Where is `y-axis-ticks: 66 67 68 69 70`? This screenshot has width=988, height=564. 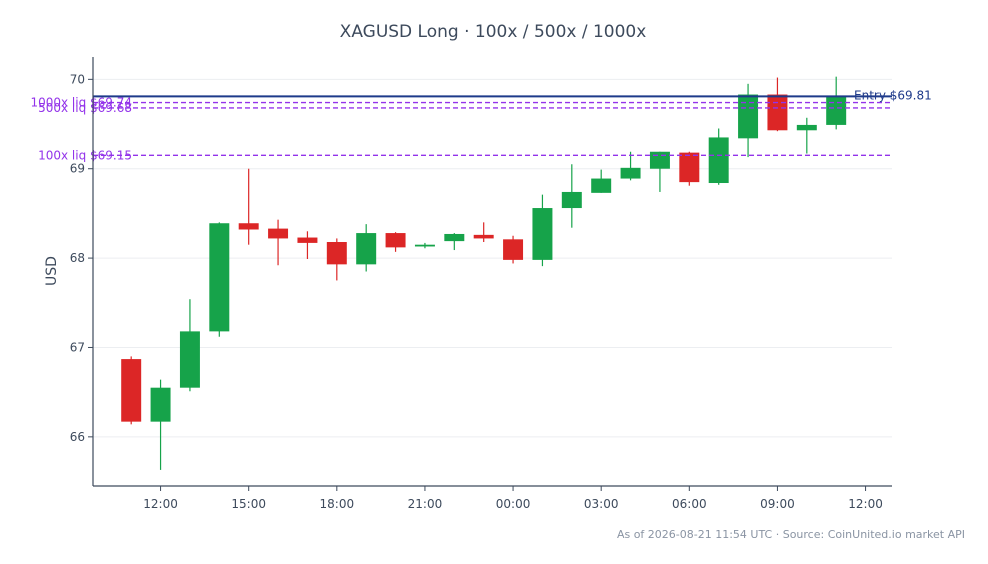
y-axis-ticks: 66 67 68 69 70 is located at coordinates (81, 258).